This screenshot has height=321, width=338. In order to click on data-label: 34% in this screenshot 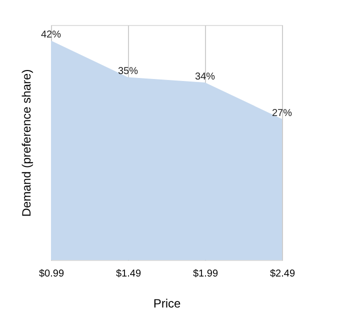, I will do `click(205, 76)`.